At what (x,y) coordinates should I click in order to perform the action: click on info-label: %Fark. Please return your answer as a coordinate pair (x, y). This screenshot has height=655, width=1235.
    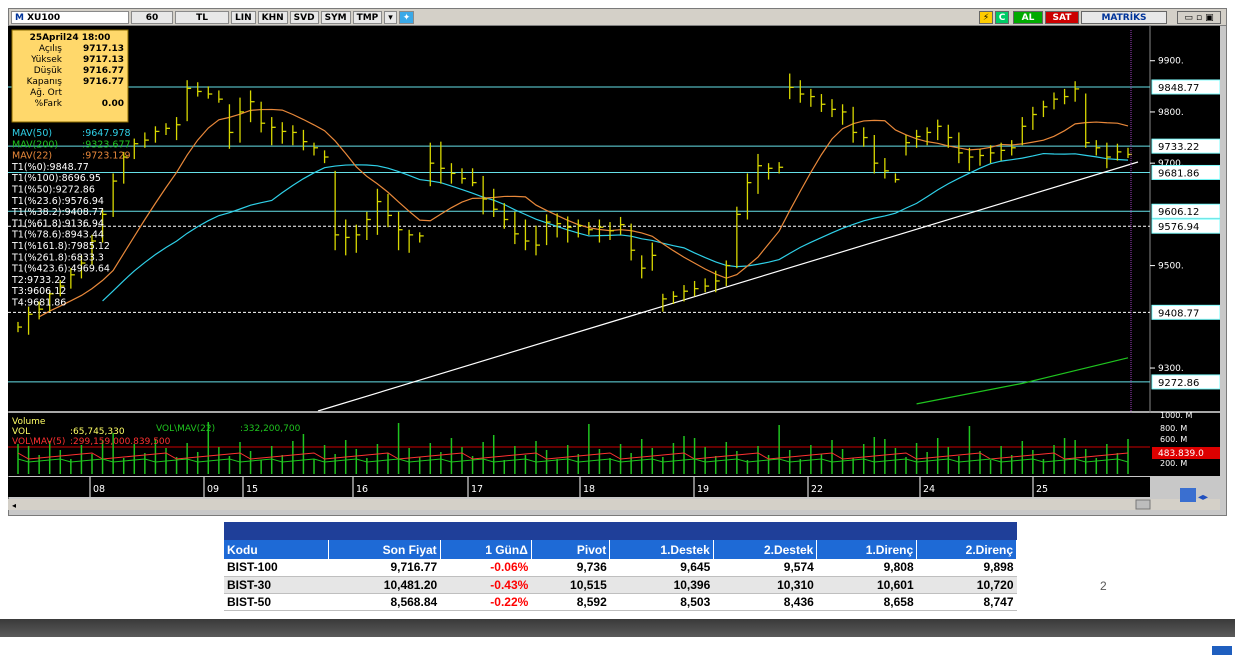
    Looking at the image, I should click on (49, 104).